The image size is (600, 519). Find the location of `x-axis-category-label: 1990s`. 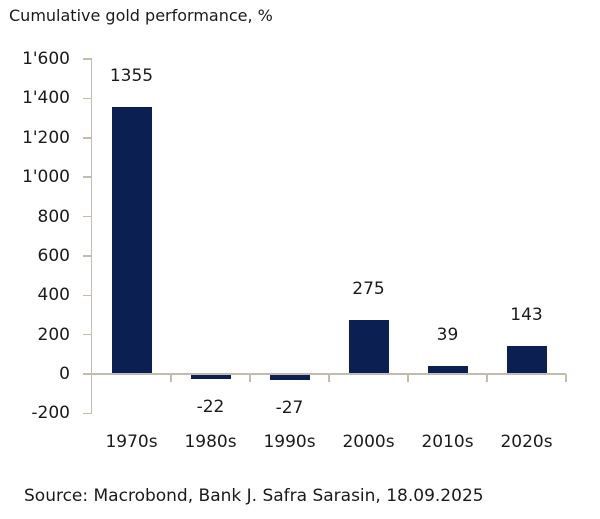

x-axis-category-label: 1990s is located at coordinates (289, 442).